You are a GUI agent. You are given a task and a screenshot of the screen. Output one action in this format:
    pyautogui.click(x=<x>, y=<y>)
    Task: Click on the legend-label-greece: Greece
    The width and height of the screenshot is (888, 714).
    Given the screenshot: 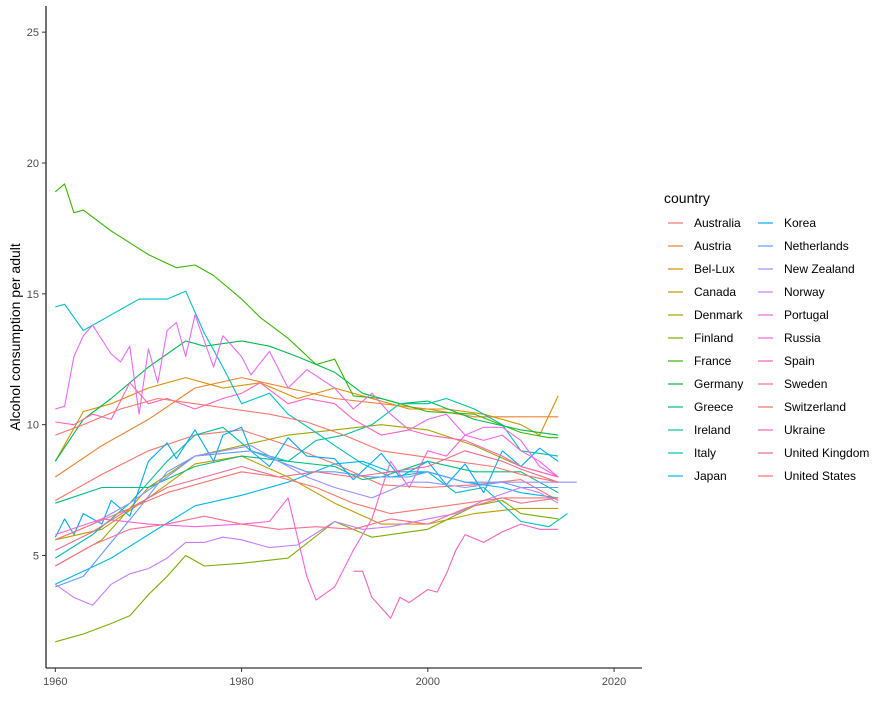 What is the action you would take?
    pyautogui.click(x=714, y=407)
    